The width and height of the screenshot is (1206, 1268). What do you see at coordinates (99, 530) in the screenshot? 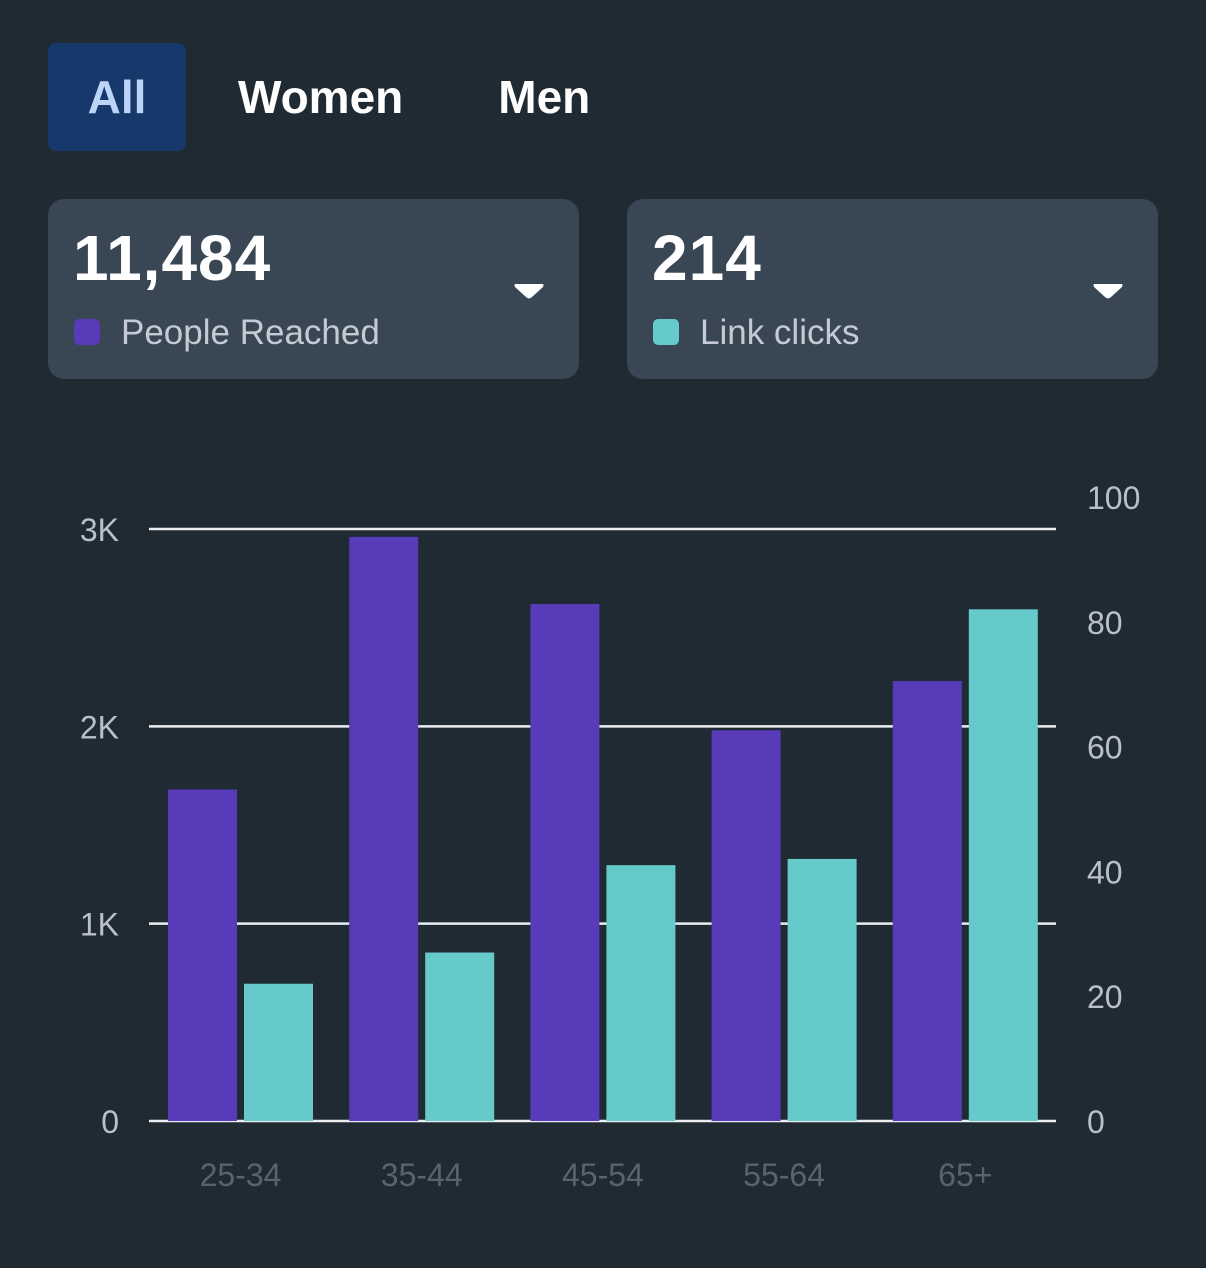
I see `y-left-tick-label: 3K` at bounding box center [99, 530].